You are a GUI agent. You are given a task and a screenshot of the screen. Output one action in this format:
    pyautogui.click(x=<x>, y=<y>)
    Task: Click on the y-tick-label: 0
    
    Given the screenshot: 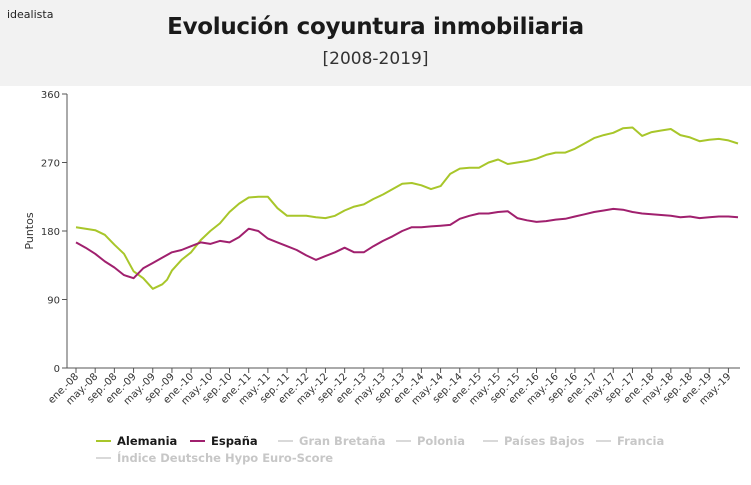 What is the action you would take?
    pyautogui.click(x=57, y=369)
    